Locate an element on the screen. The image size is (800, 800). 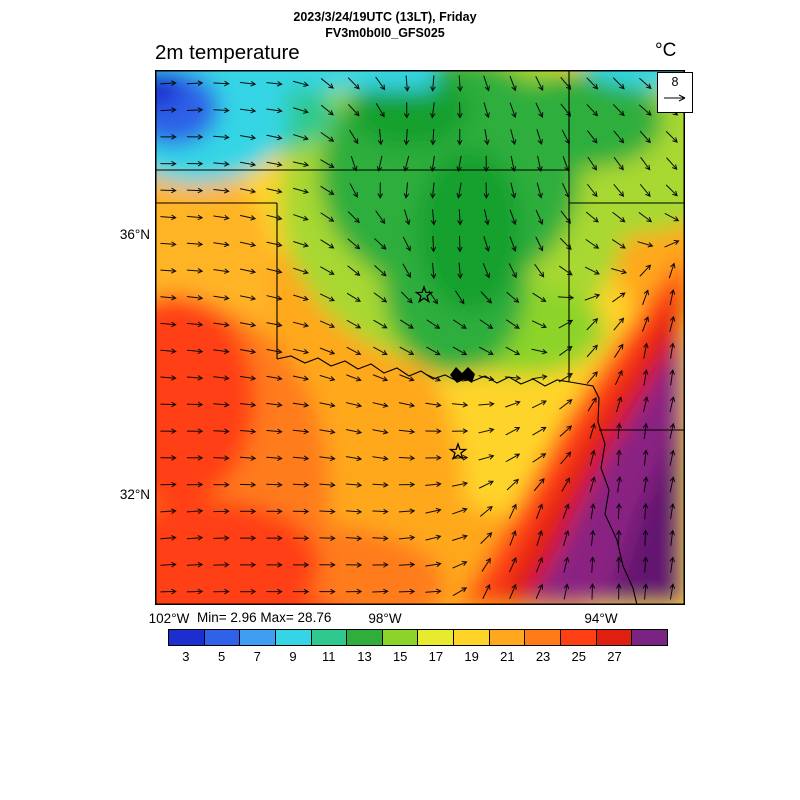
colorbar-tick-label: 7 is located at coordinates (257, 656).